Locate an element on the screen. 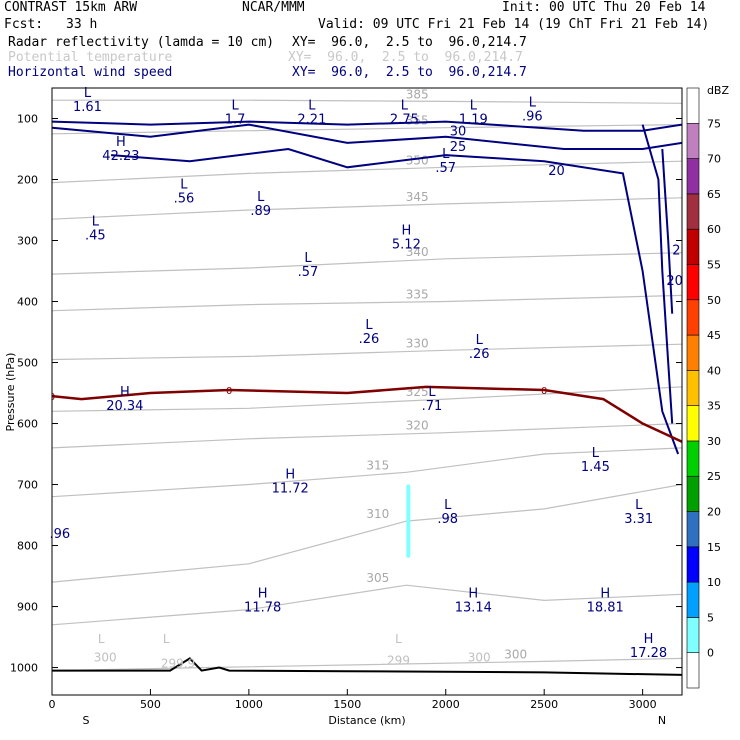 The width and height of the screenshot is (740, 740). init-time: Init: 00 UTC Thu 20 Feb 14 is located at coordinates (604, 7).